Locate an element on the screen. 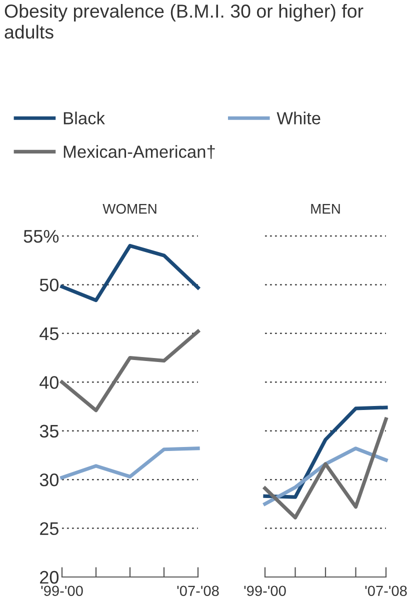 Image resolution: width=409 pixels, height=616 pixels. chart-title: Obesity prevalence (B.M.I. 30 or higher) for adults is located at coordinates (184, 21).